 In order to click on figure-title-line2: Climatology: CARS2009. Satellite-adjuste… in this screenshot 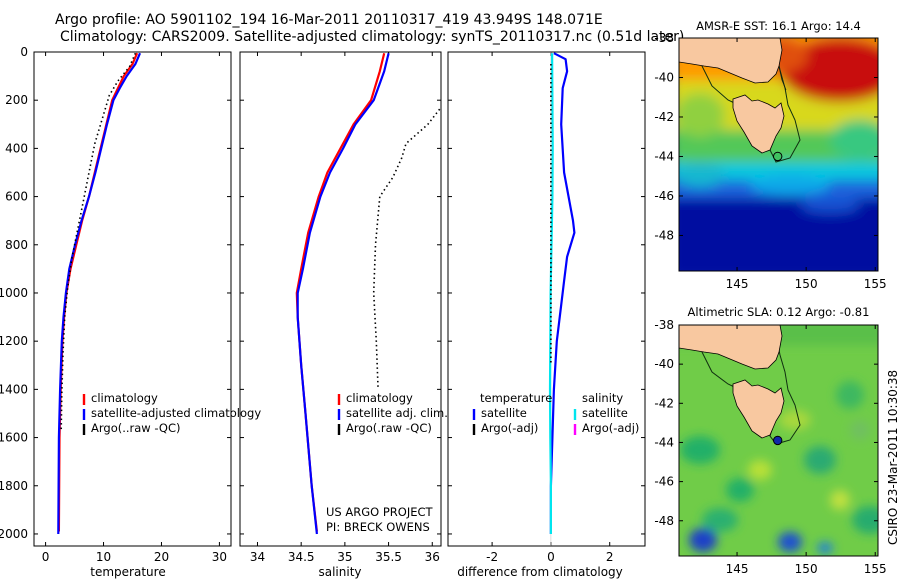, I will do `click(372, 37)`.